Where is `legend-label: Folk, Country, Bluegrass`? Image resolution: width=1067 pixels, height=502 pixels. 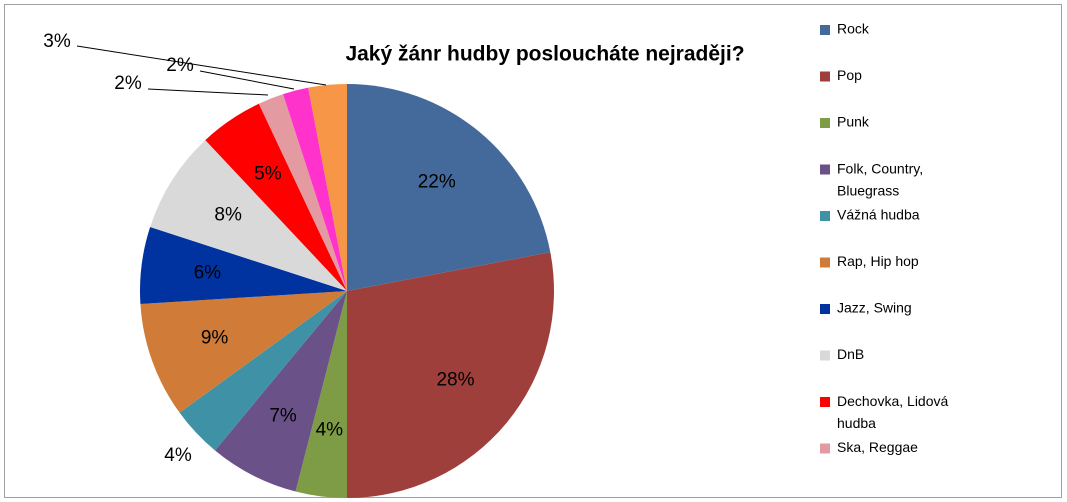 legend-label: Folk, Country, Bluegrass is located at coordinates (880, 179).